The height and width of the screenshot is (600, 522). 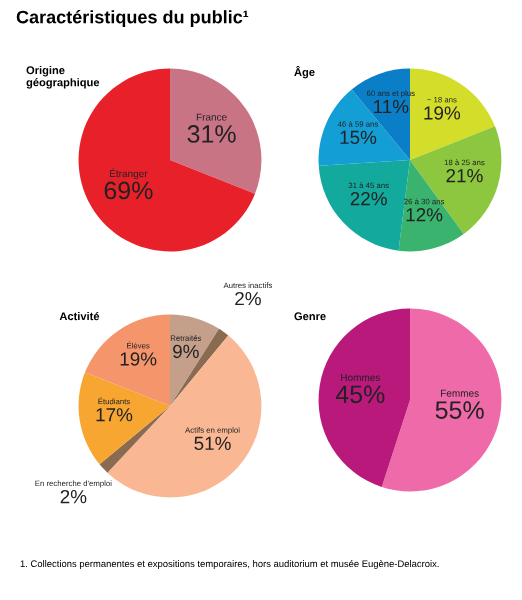 I want to click on data-label: 15%, so click(x=358, y=137).